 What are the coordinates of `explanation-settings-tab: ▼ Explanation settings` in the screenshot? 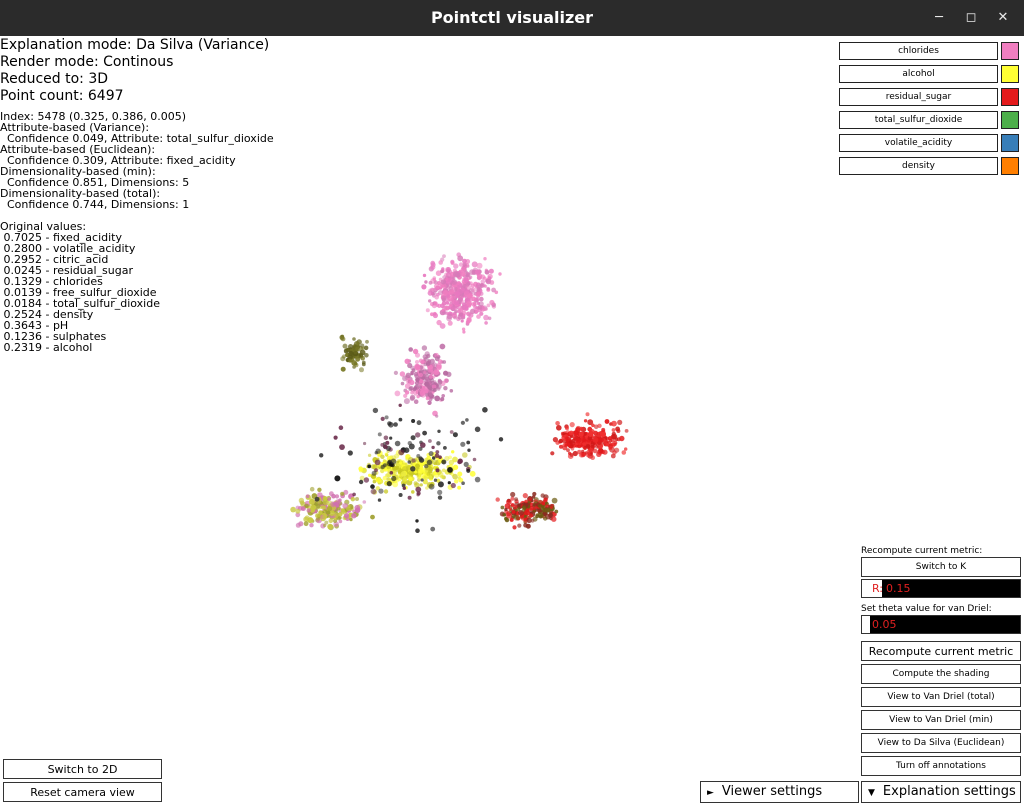 It's located at (941, 792).